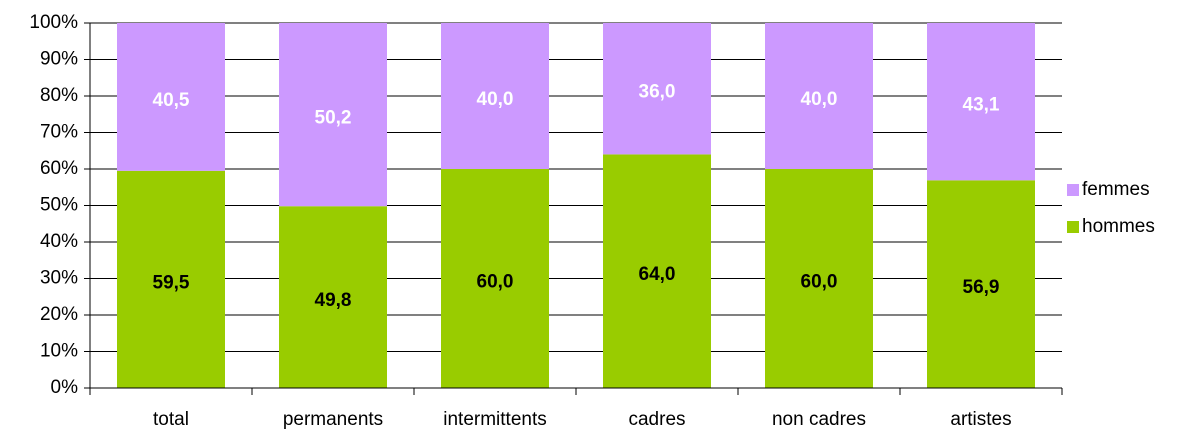 This screenshot has width=1202, height=430. Describe the element at coordinates (981, 105) in the screenshot. I see `data-label: 43,1` at that location.